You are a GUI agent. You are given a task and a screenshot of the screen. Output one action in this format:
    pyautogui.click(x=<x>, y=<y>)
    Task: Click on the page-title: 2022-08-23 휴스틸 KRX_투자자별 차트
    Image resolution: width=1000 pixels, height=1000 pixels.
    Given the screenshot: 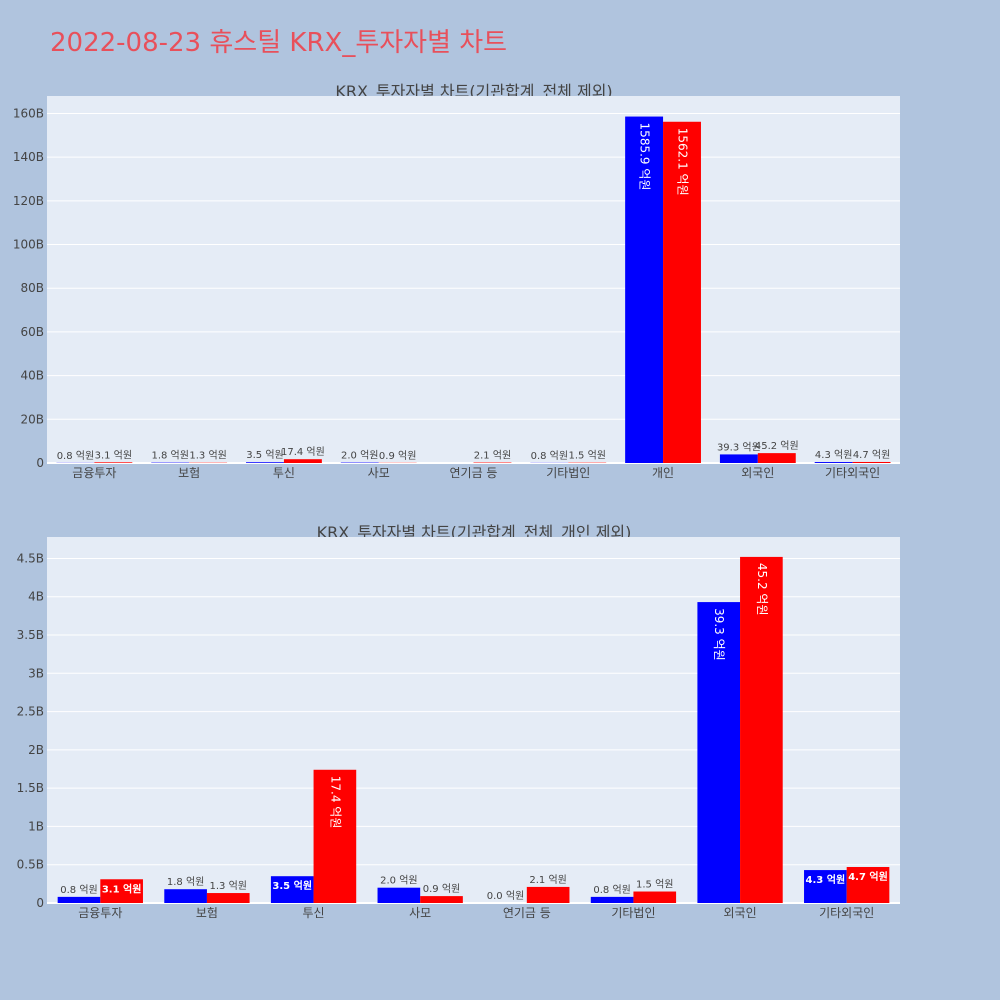 What is the action you would take?
    pyautogui.click(x=279, y=43)
    